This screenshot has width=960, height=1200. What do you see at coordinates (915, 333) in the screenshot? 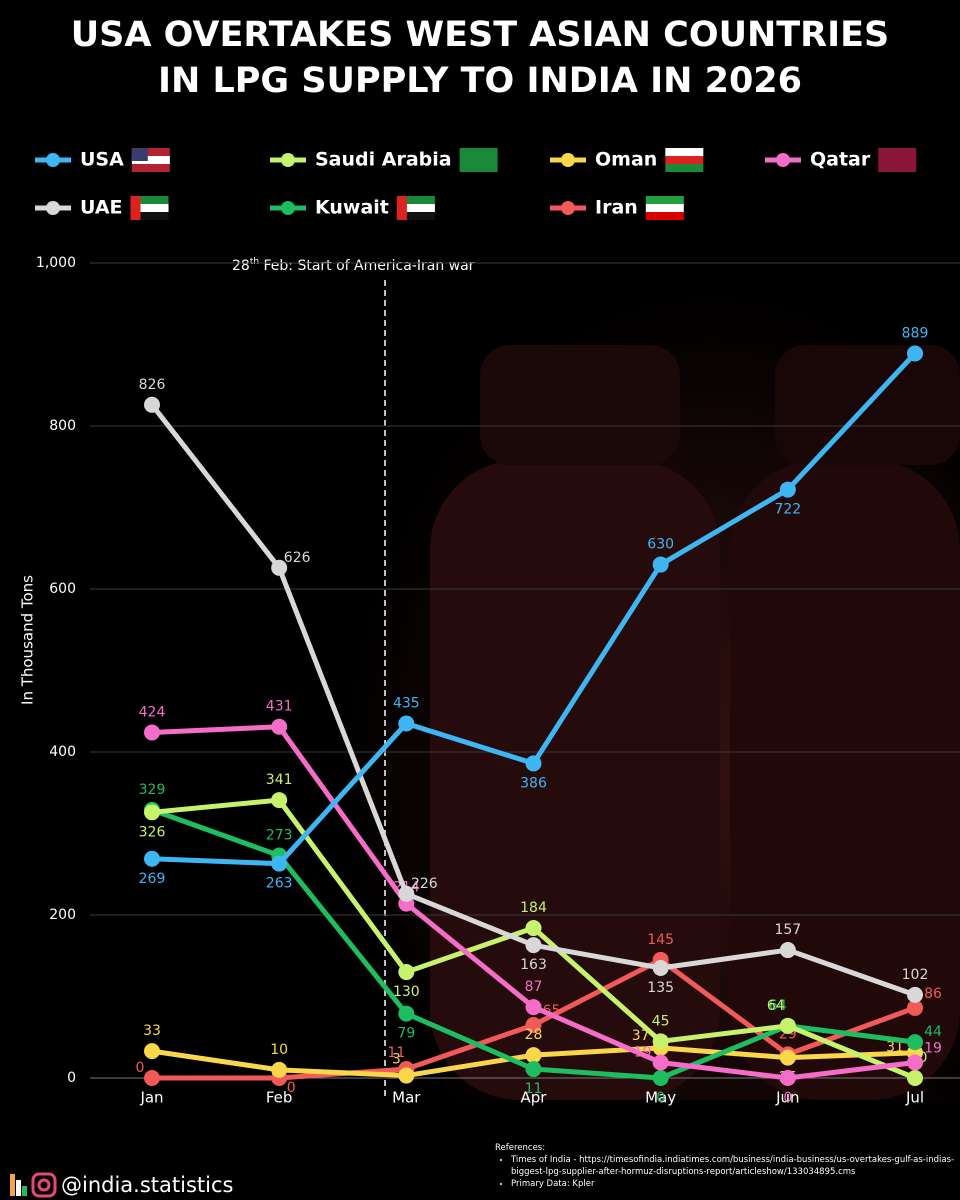
I see `data-label: 889` at bounding box center [915, 333].